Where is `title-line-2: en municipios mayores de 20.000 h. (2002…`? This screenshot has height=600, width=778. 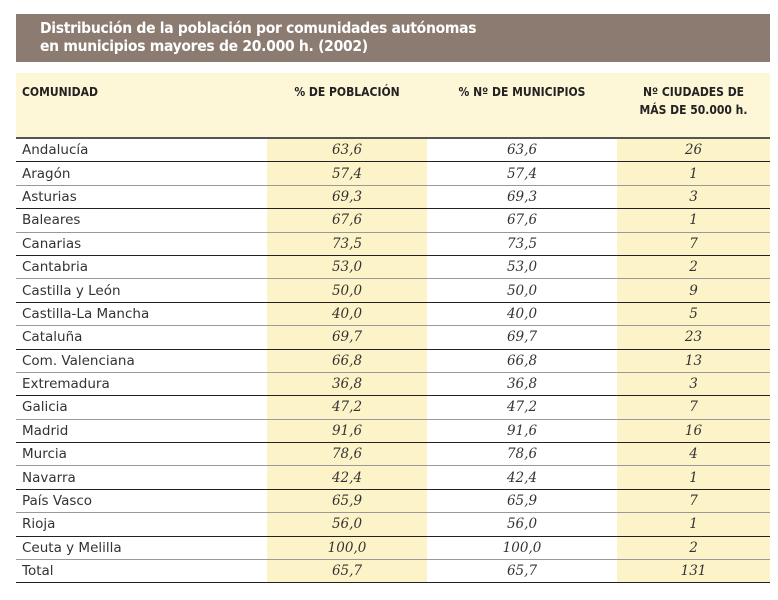
title-line-2: en municipios mayores de 20.000 h. (2002… is located at coordinates (204, 46).